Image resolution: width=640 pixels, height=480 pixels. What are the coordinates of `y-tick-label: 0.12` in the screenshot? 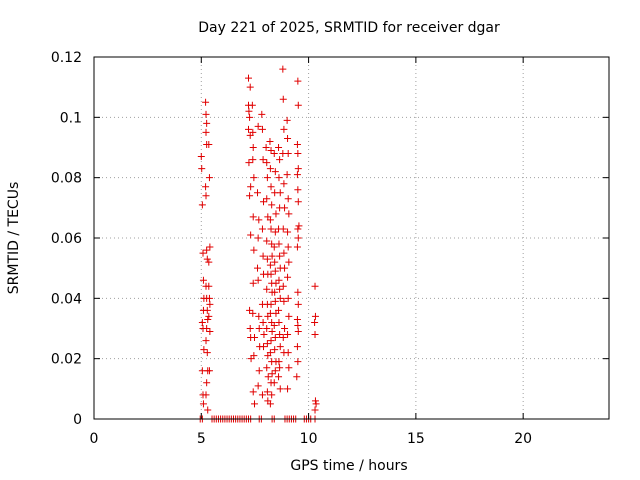 It's located at (66, 58).